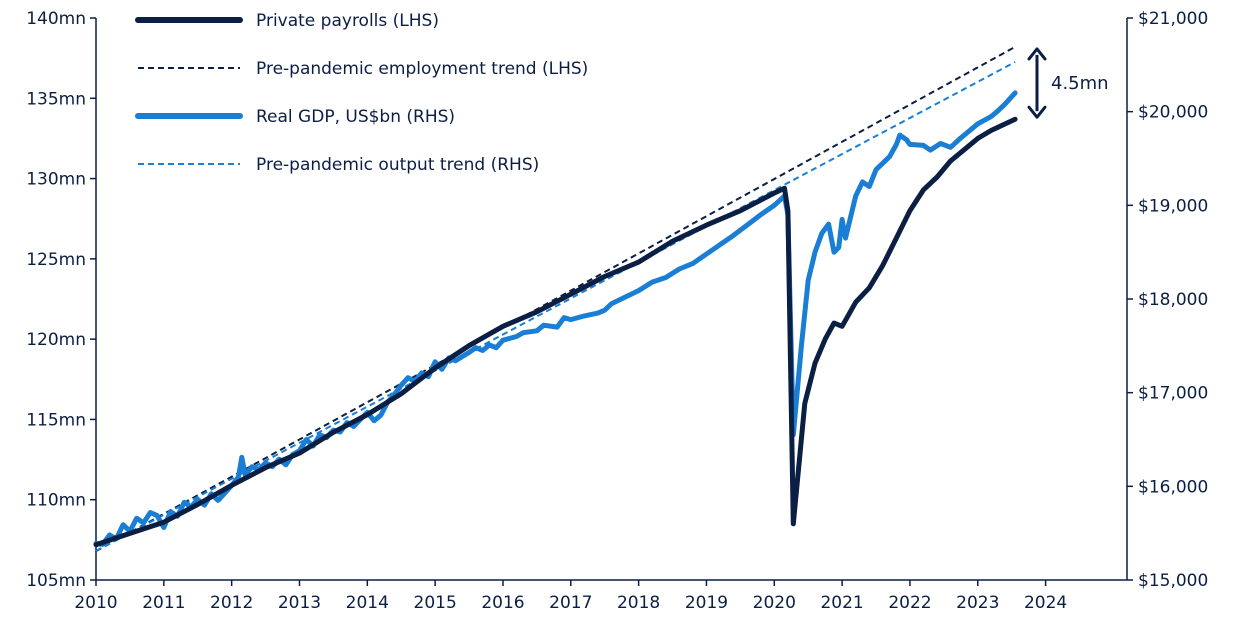 The height and width of the screenshot is (626, 1240). I want to click on y-left-tick-label: 120mn, so click(56, 340).